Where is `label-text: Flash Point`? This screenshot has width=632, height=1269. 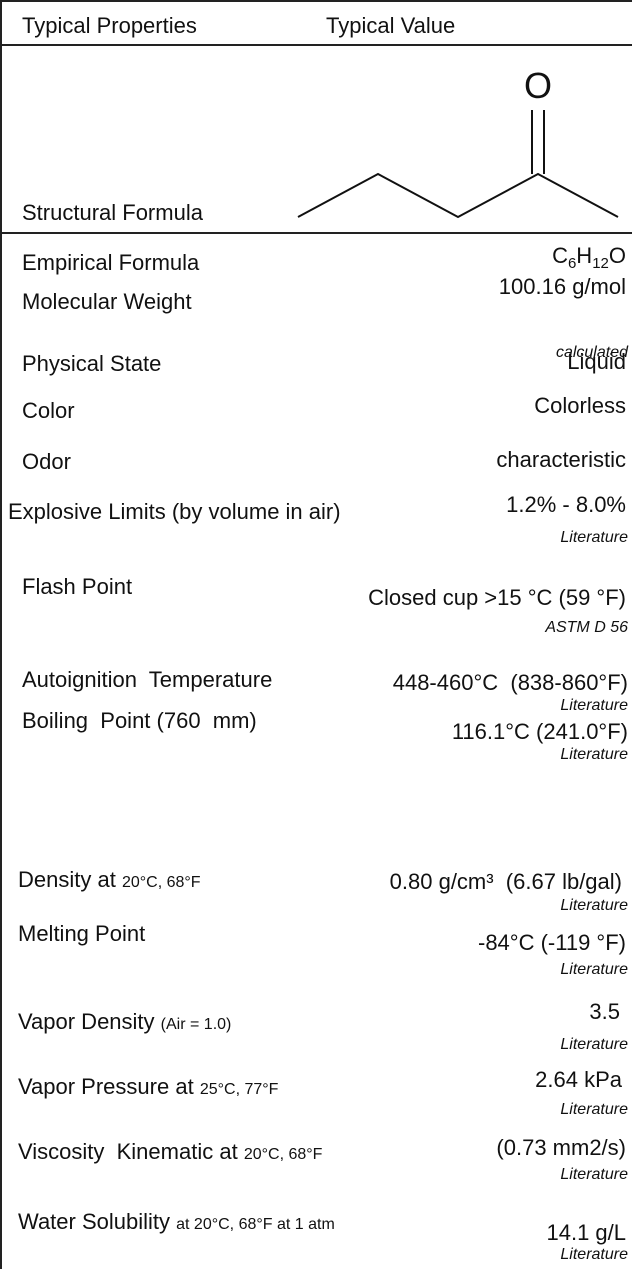
label-text: Flash Point is located at coordinates (77, 586).